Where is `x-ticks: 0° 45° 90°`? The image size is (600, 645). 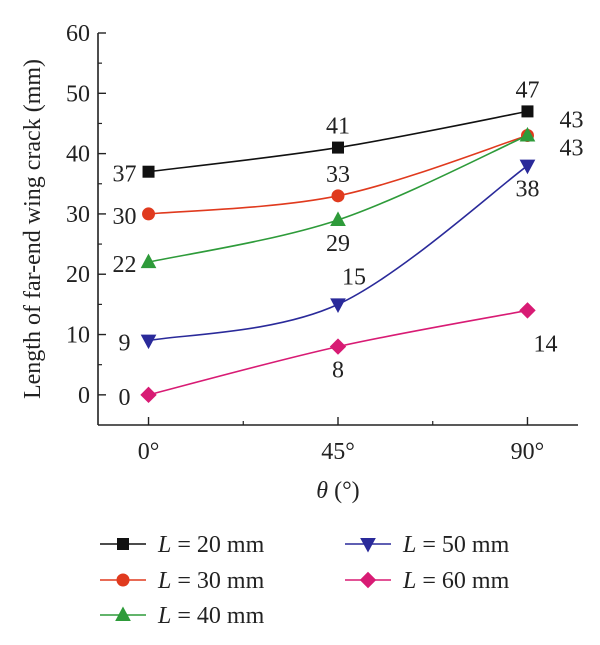 x-ticks: 0° 45° 90° is located at coordinates (341, 441).